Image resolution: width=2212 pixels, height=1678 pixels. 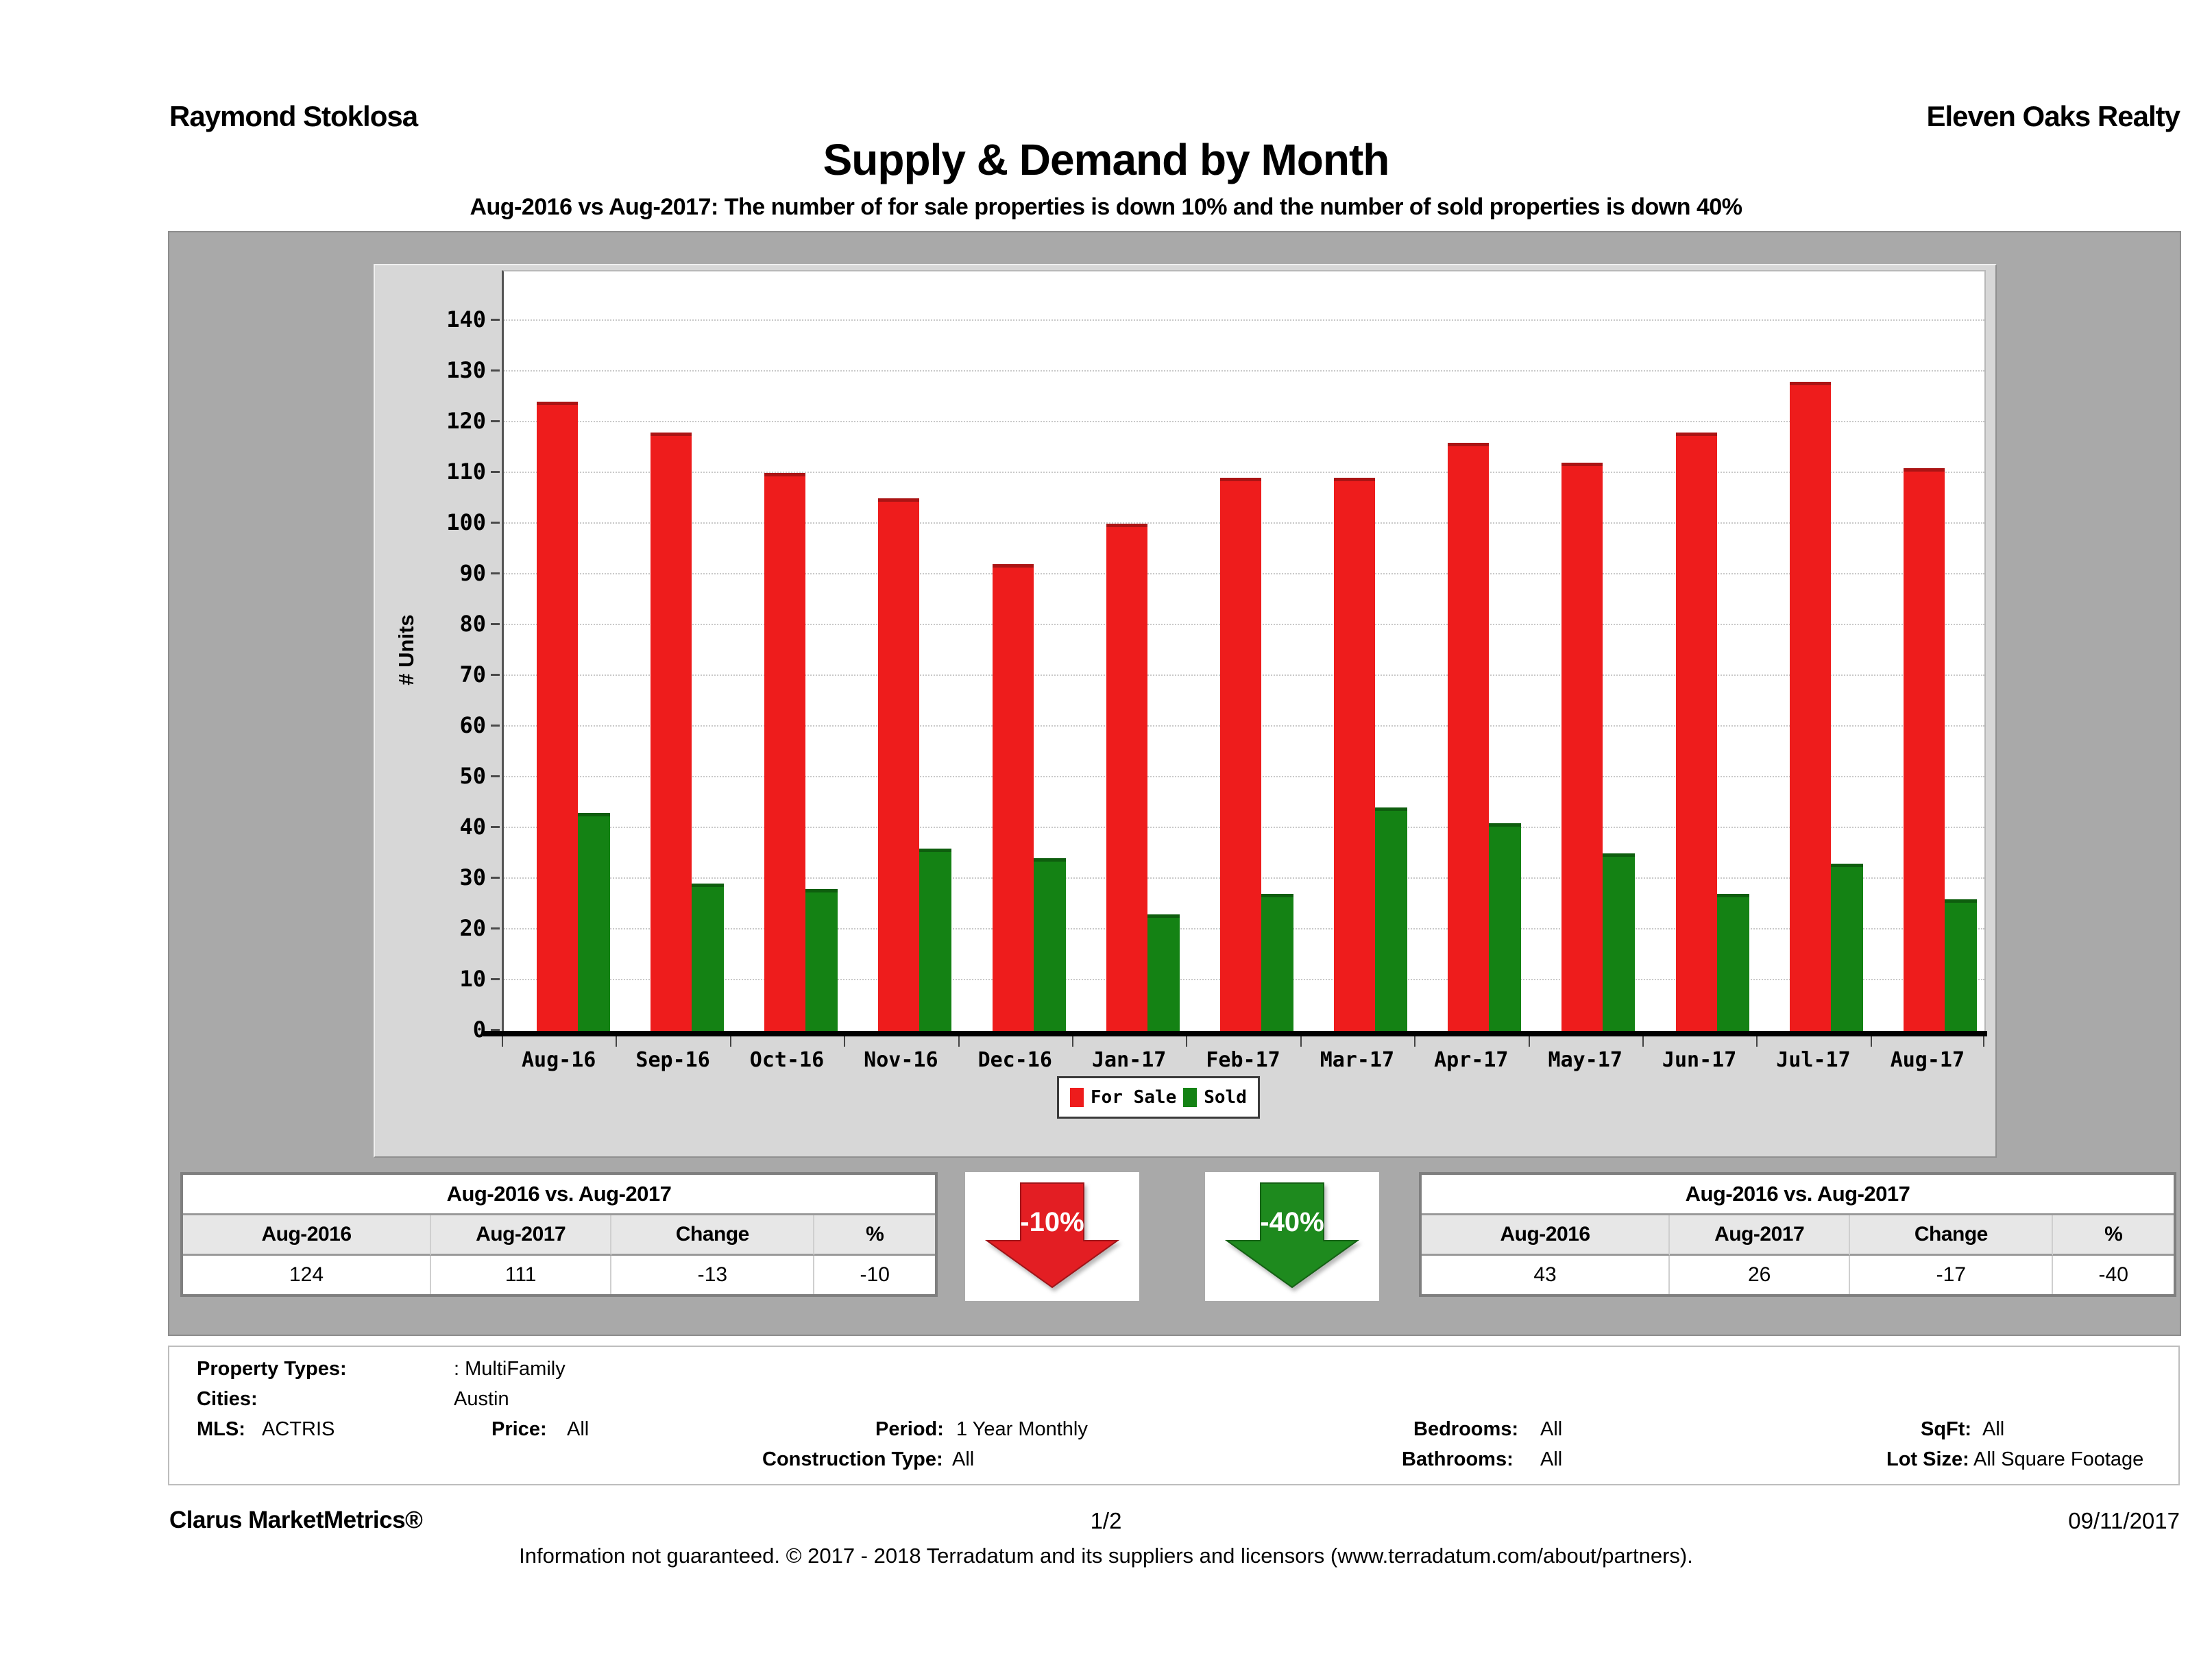 What do you see at coordinates (1546, 1275) in the screenshot?
I see `sold-value-aug2016: 43` at bounding box center [1546, 1275].